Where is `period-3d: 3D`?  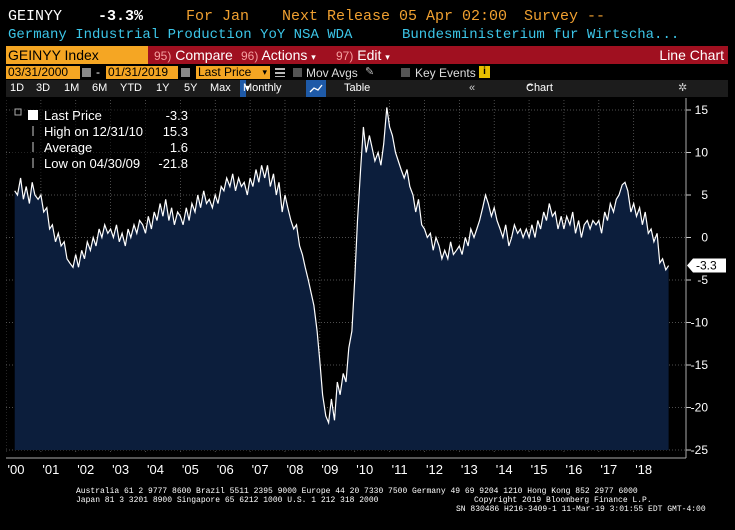 period-3d: 3D is located at coordinates (43, 88).